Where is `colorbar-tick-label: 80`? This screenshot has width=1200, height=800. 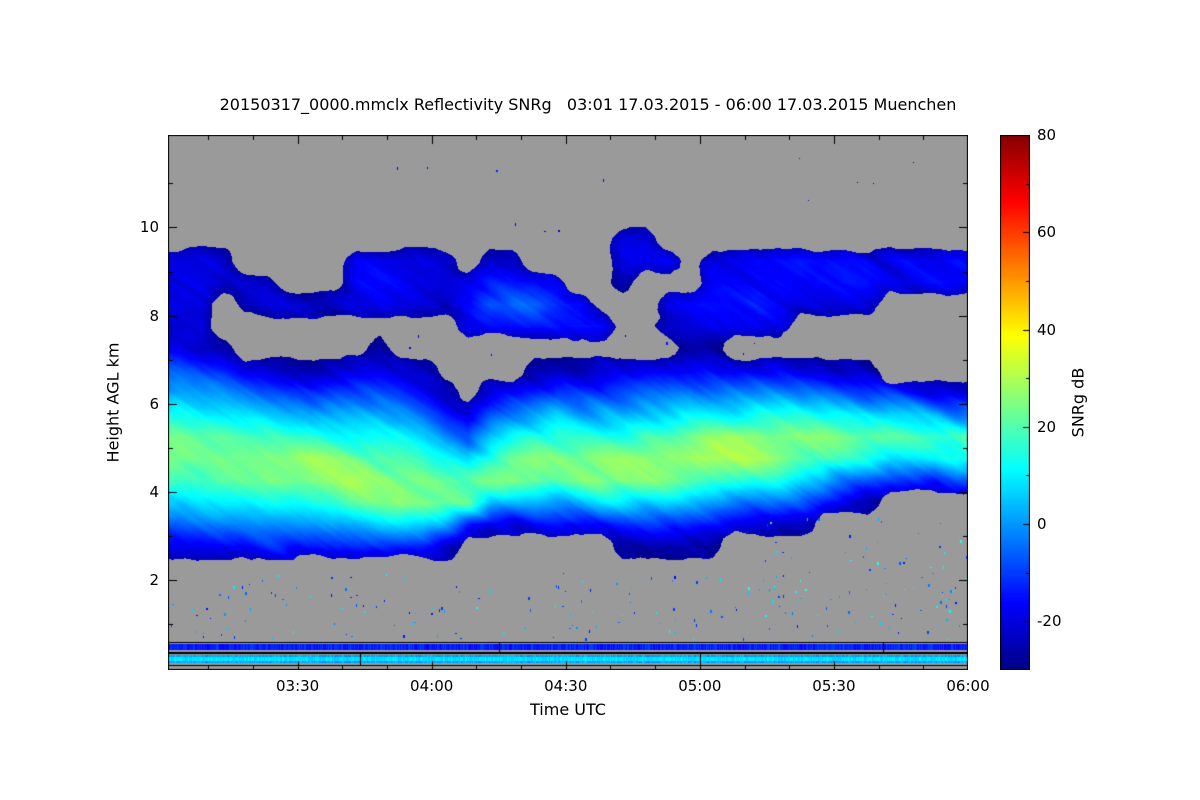 colorbar-tick-label: 80 is located at coordinates (1047, 135).